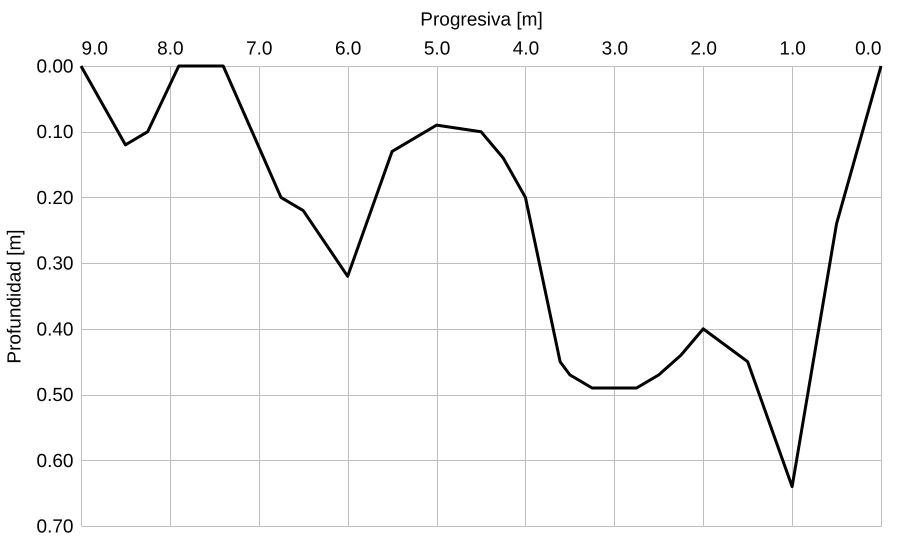 This screenshot has height=551, width=915. What do you see at coordinates (55, 527) in the screenshot?
I see `y-tick-label: 0.70` at bounding box center [55, 527].